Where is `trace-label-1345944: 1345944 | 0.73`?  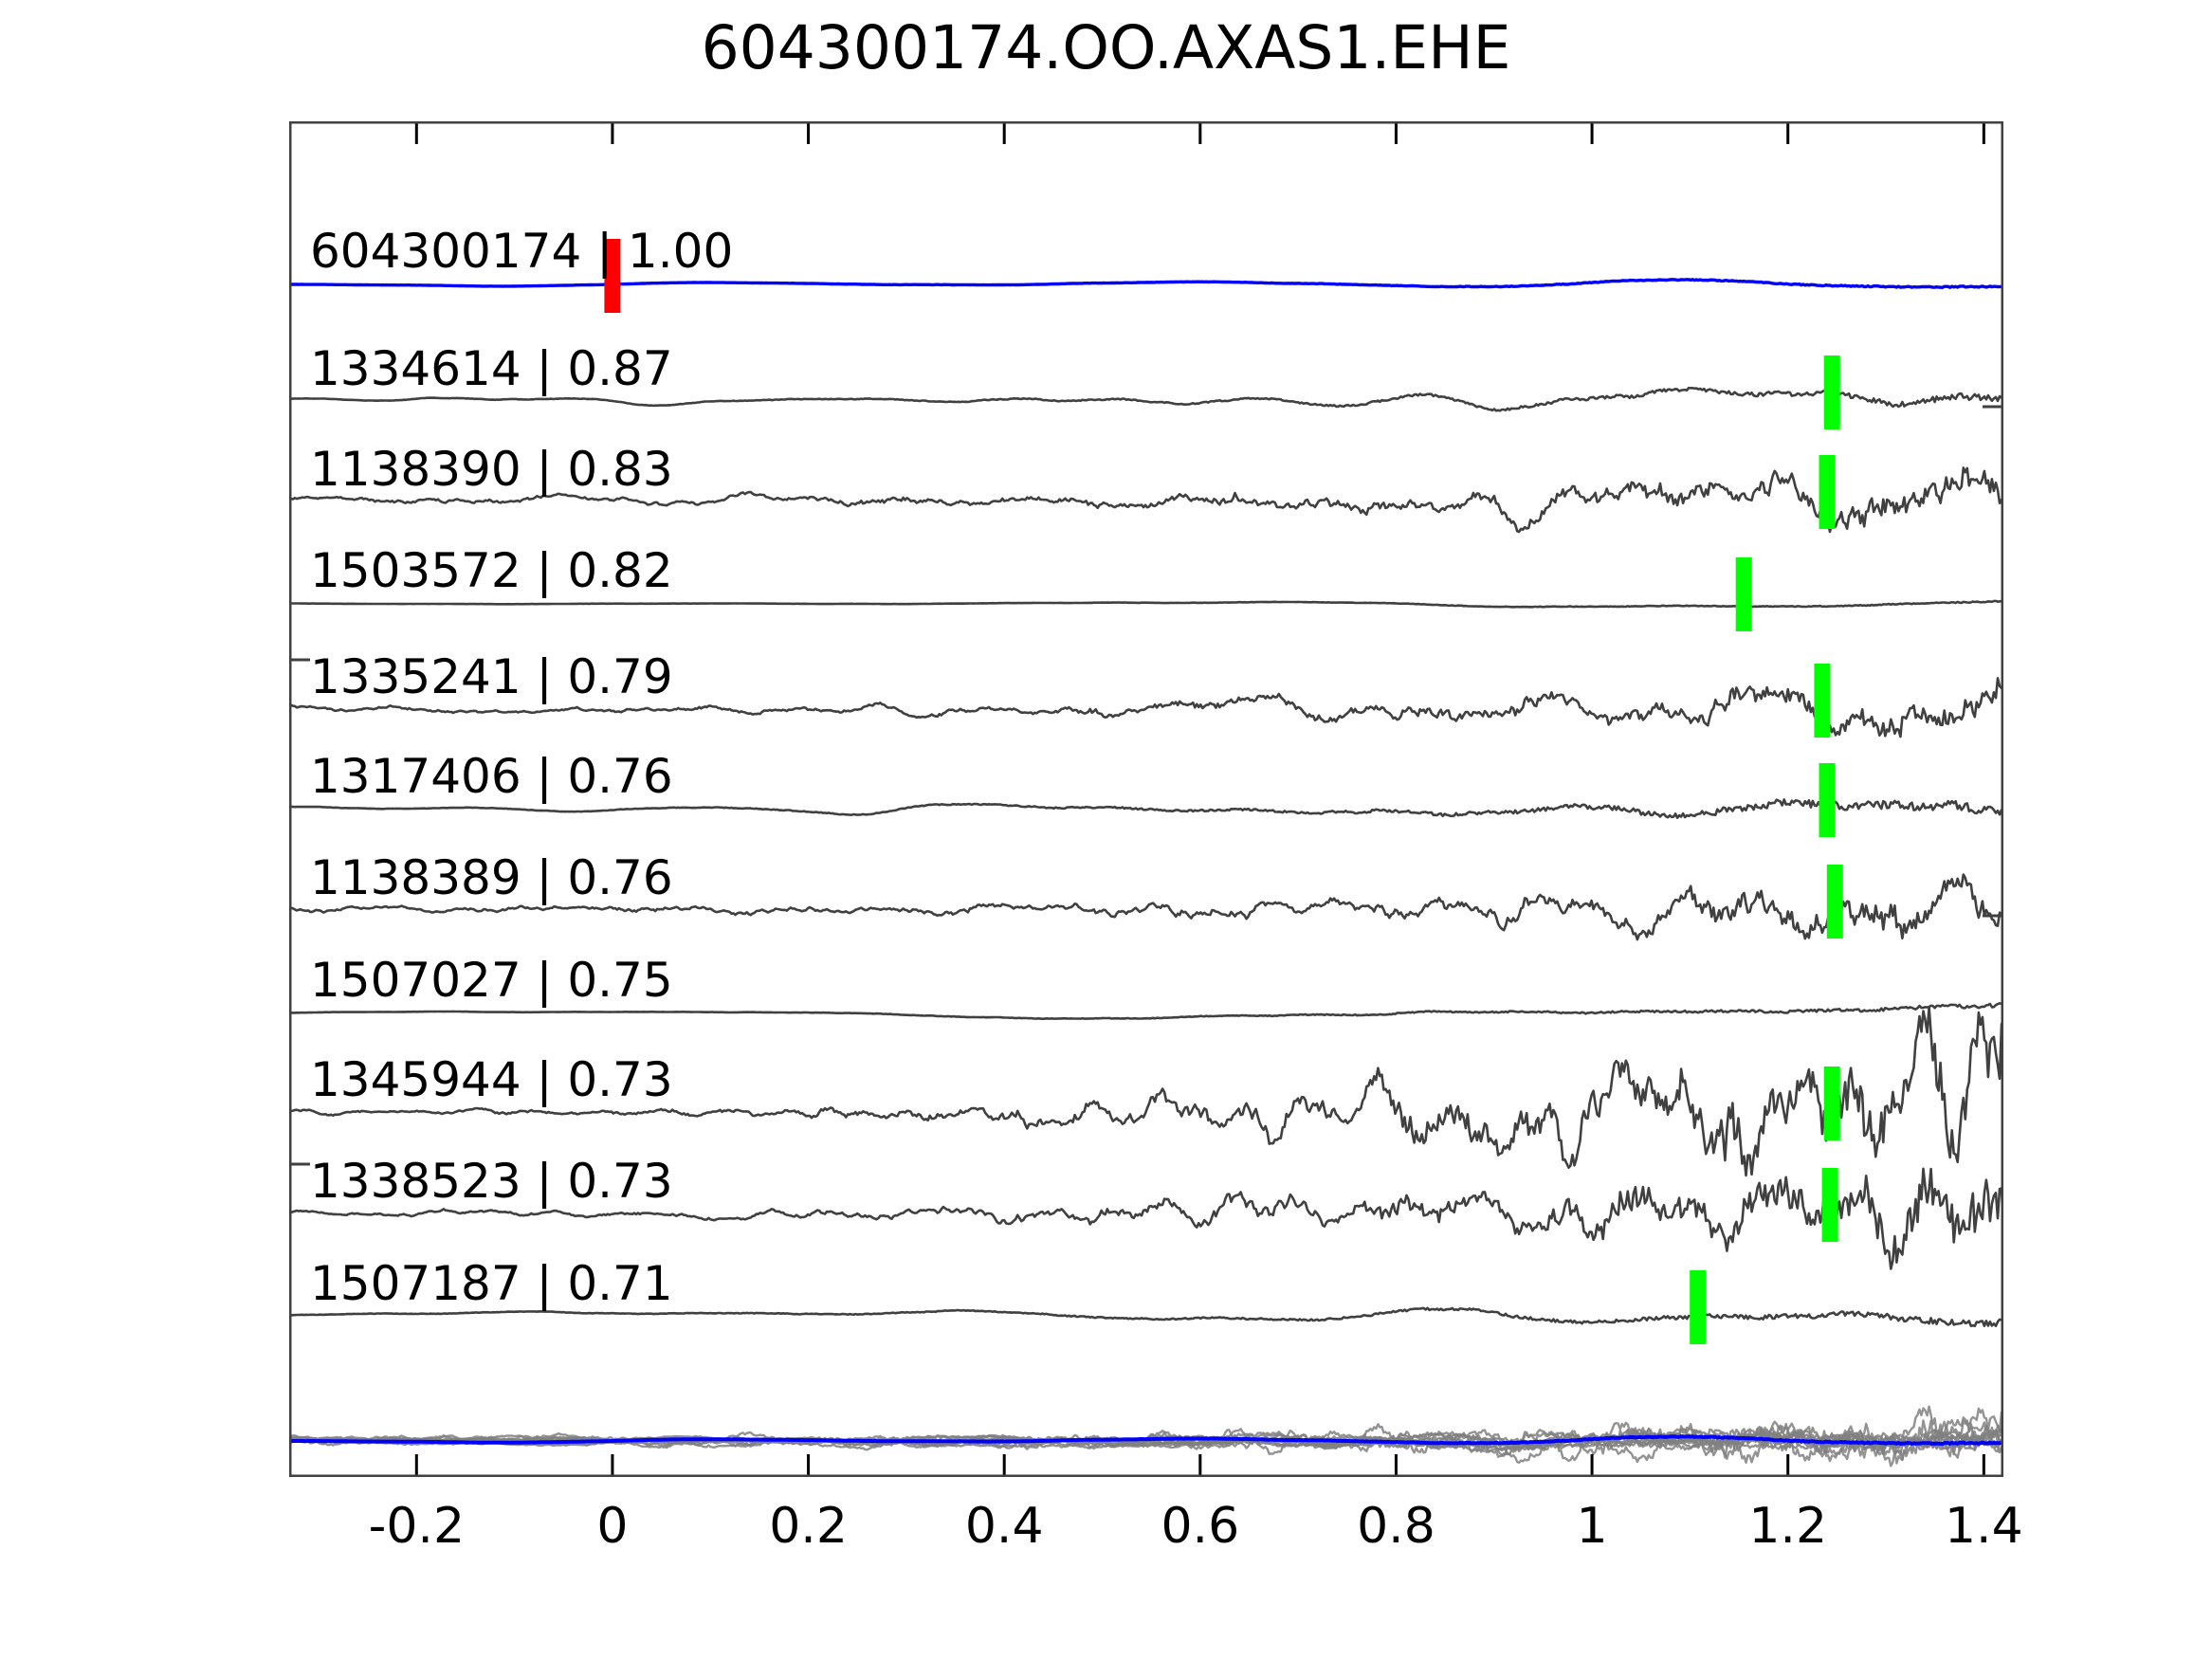
trace-label-1345944: 1345944 | 0.73 is located at coordinates (491, 1079).